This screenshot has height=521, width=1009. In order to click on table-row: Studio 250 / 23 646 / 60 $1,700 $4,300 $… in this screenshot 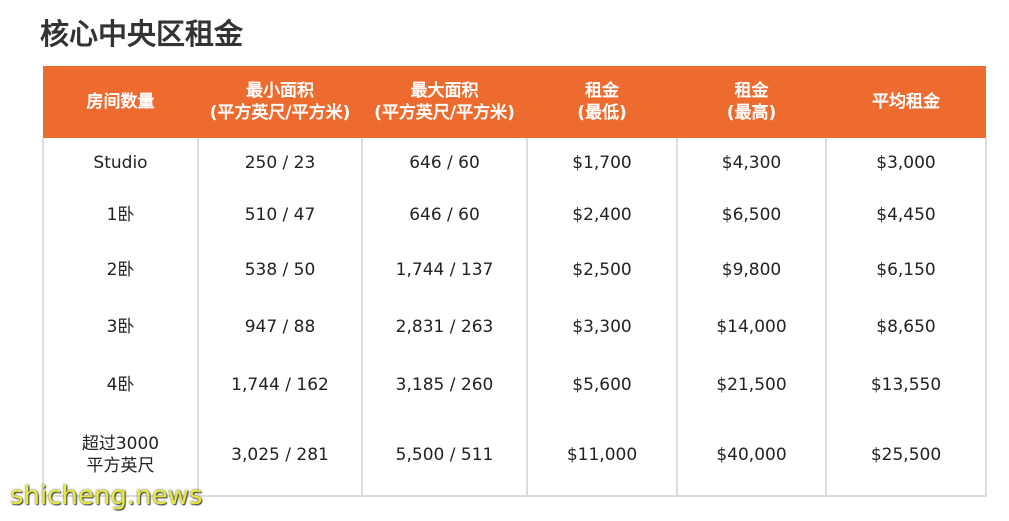, I will do `click(514, 163)`.